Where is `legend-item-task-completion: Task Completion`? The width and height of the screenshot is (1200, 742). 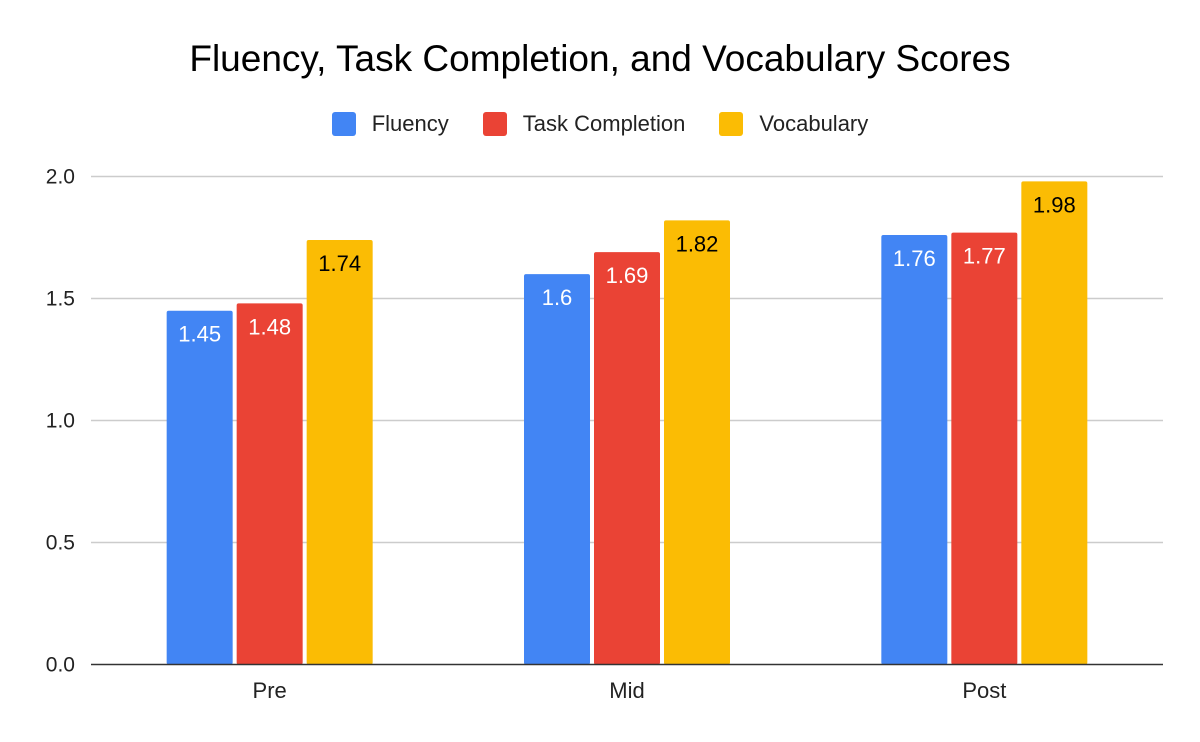
legend-item-task-completion: Task Completion is located at coordinates (584, 124).